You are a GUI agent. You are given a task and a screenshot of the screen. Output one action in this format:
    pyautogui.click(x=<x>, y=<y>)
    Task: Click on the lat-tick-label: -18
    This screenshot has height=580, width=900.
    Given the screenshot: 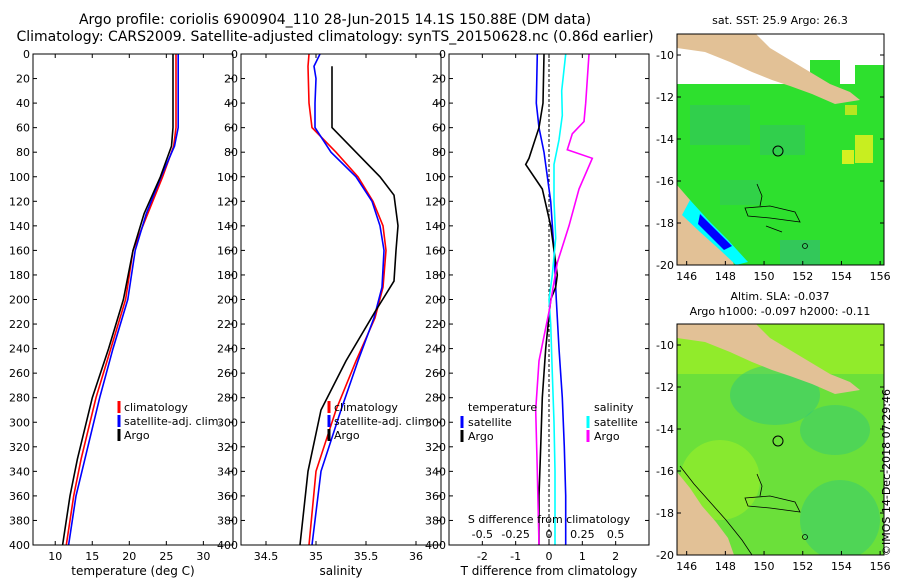 What is the action you would take?
    pyautogui.click(x=665, y=513)
    